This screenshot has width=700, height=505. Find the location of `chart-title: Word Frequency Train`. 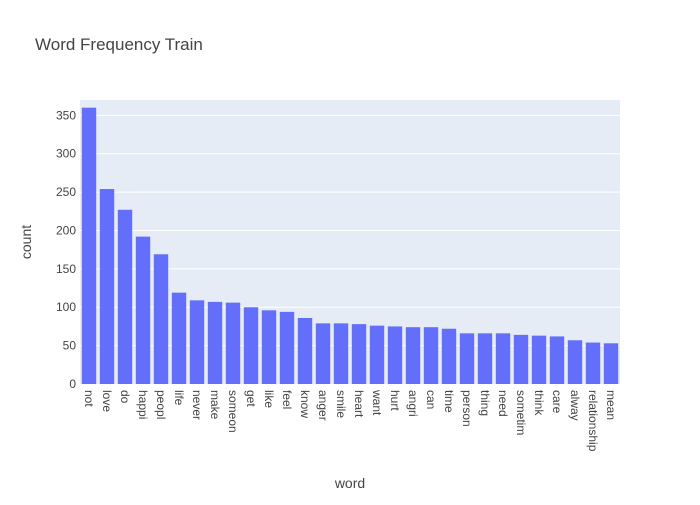

chart-title: Word Frequency Train is located at coordinates (119, 44).